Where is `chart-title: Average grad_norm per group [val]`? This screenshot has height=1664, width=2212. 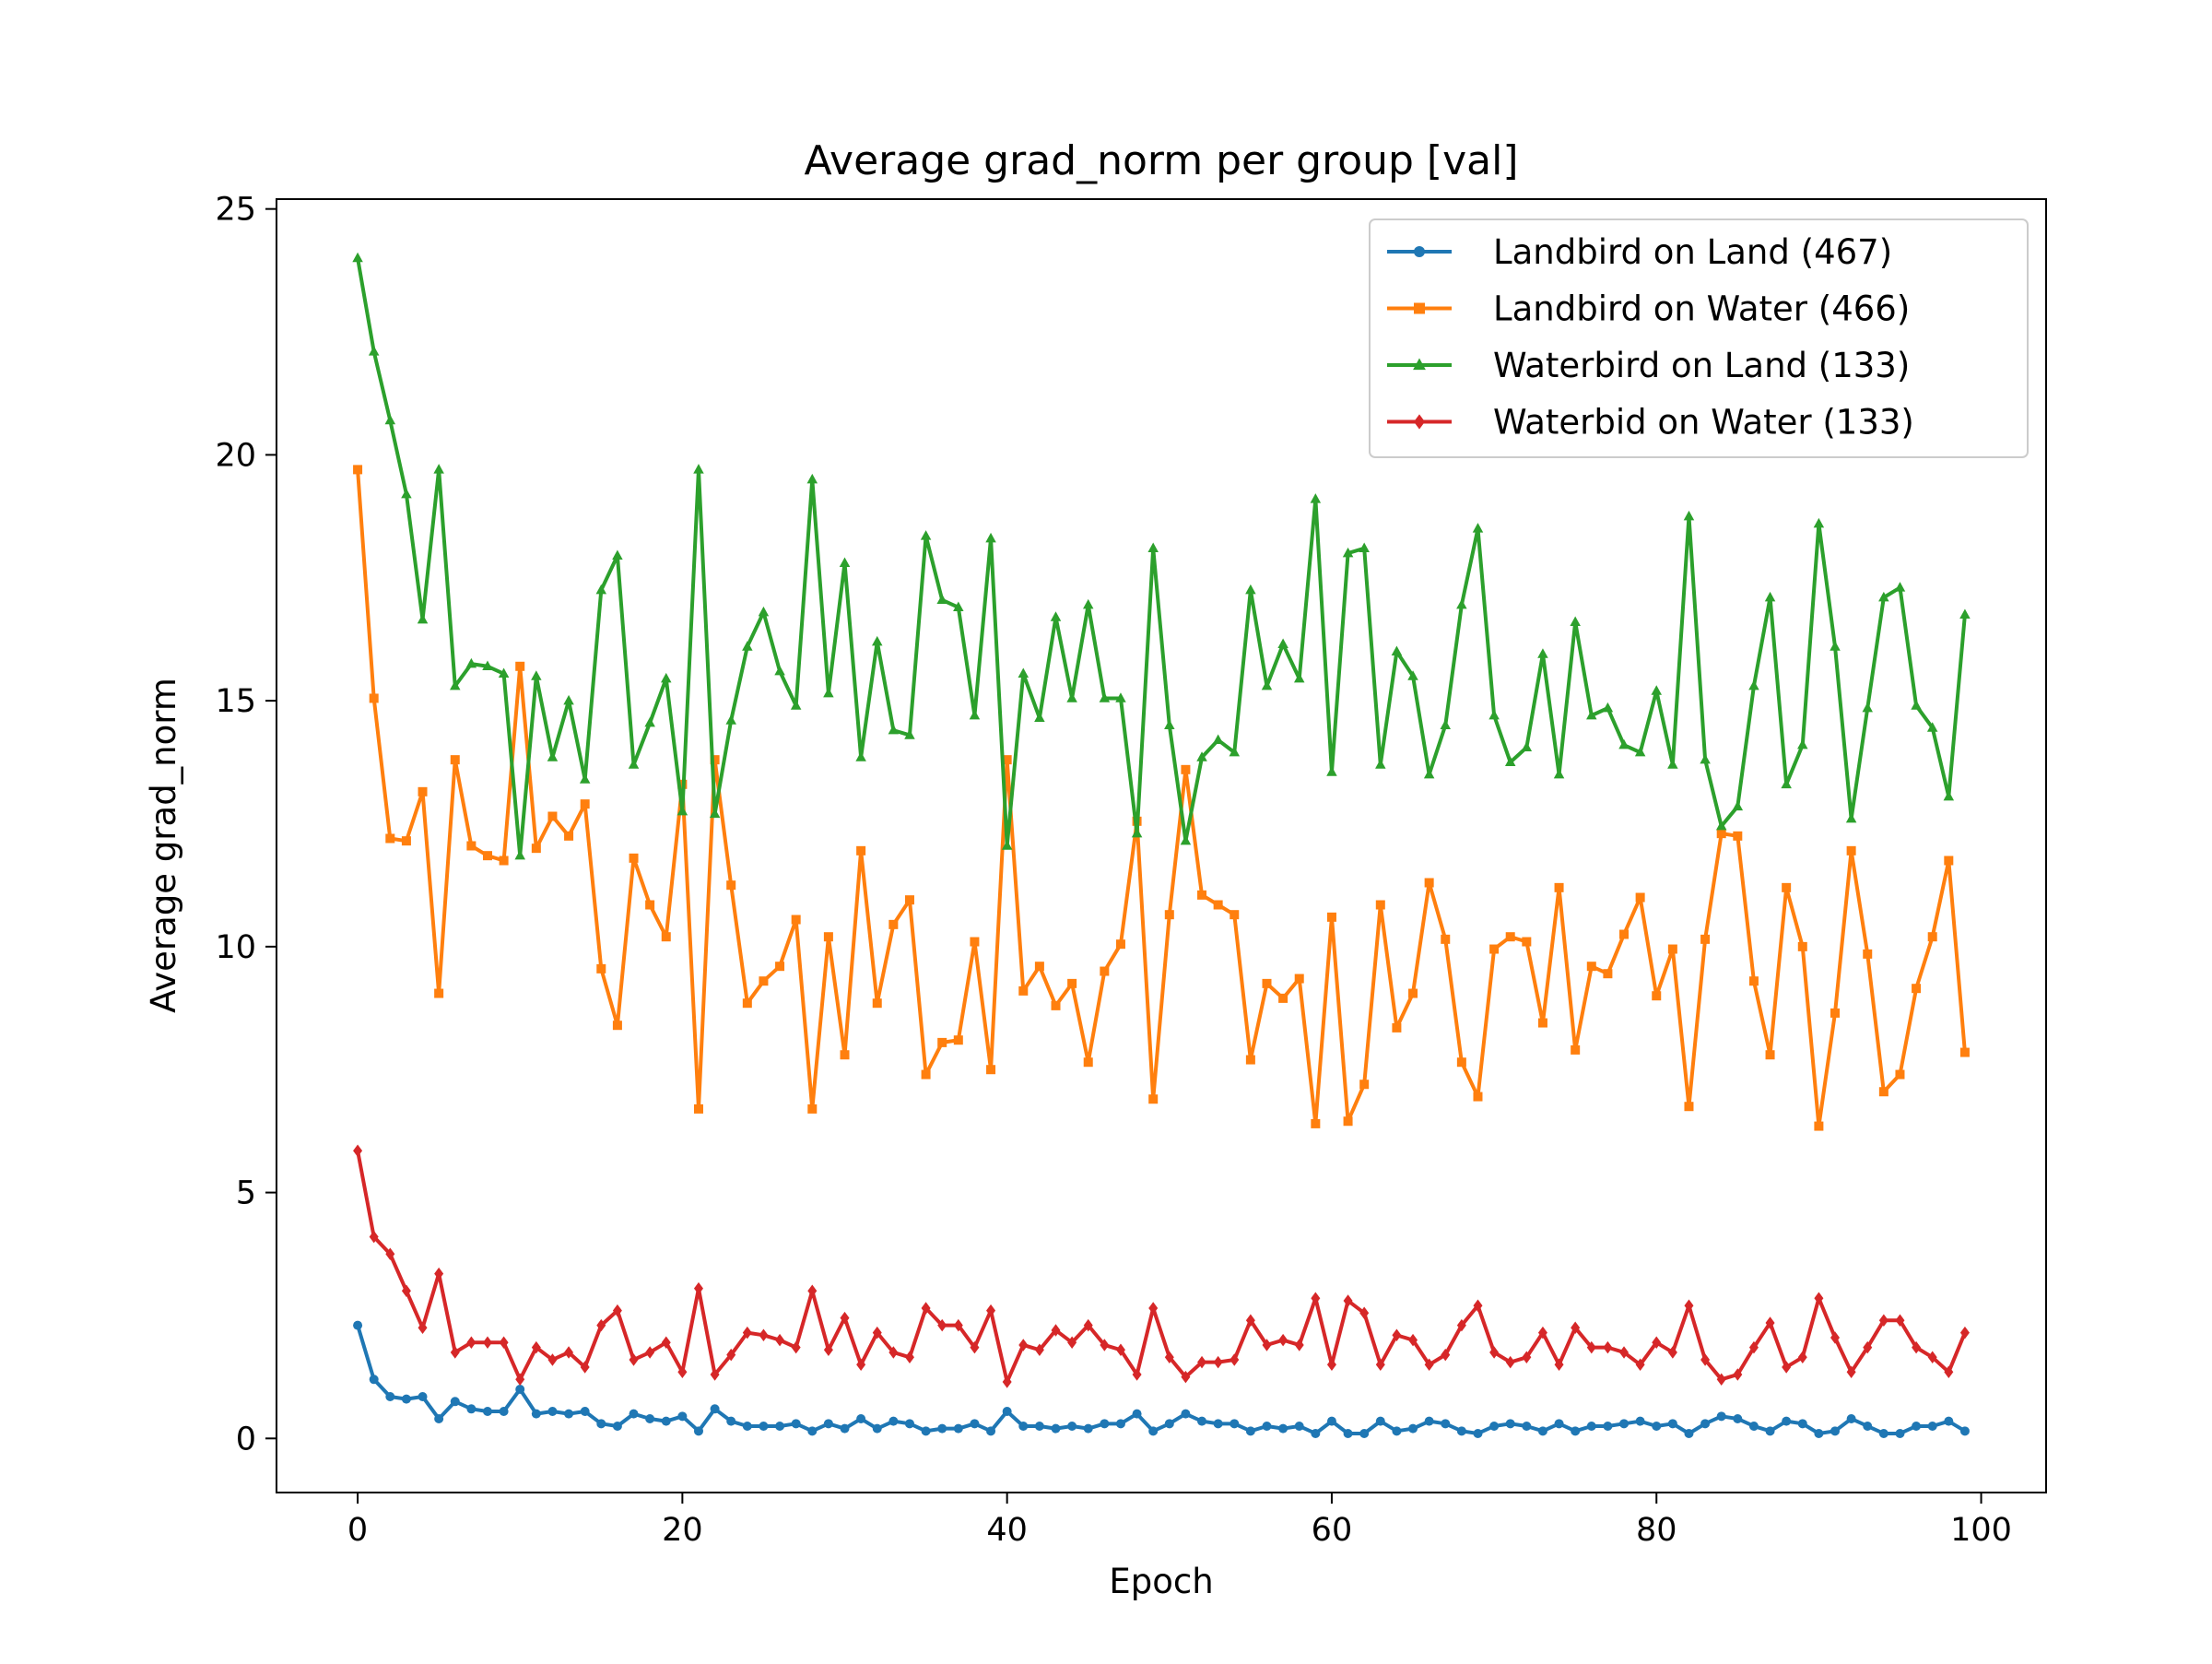 chart-title: Average grad_norm per group [val] is located at coordinates (1162, 160).